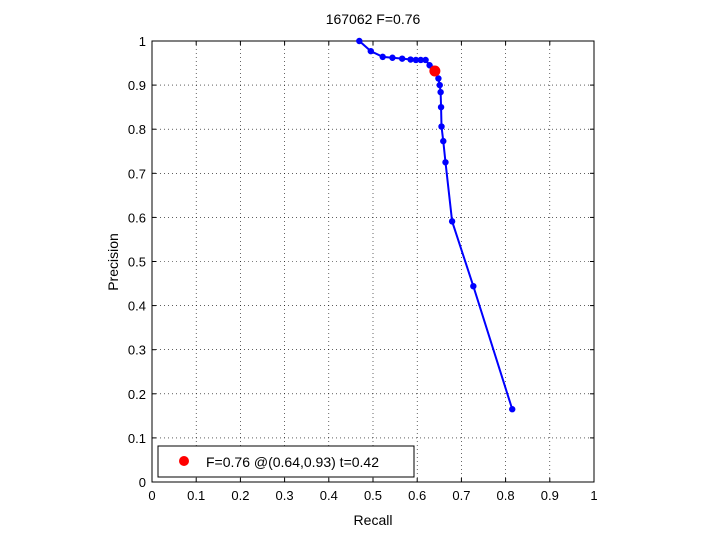 This screenshot has height=540, width=720. What do you see at coordinates (137, 129) in the screenshot?
I see `y-tick-label: 0.8` at bounding box center [137, 129].